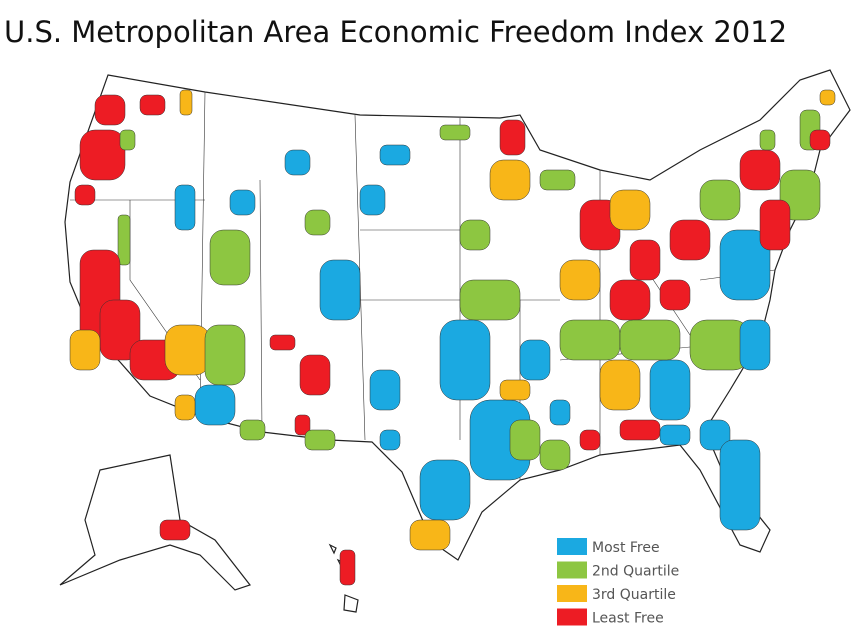 This screenshot has height=642, width=856. What do you see at coordinates (635, 572) in the screenshot?
I see `legend-label: 2nd Quartile` at bounding box center [635, 572].